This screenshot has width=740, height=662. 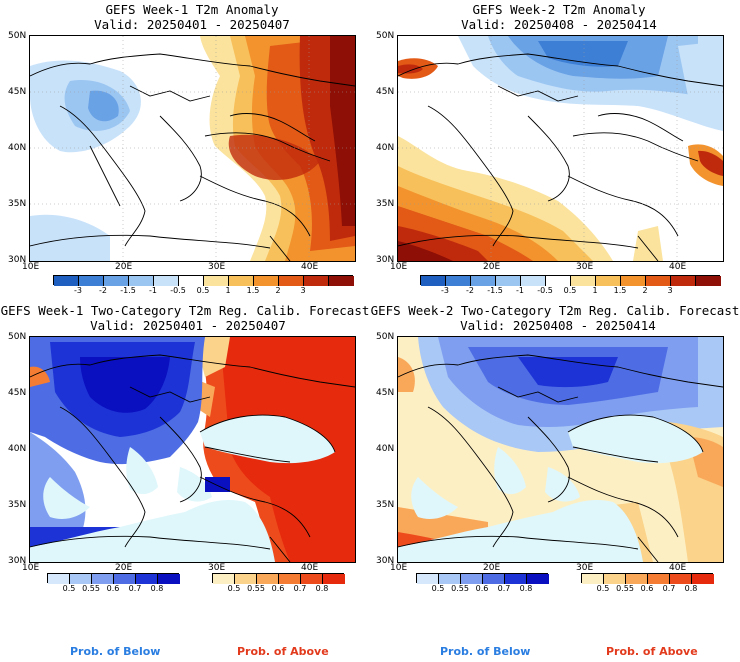 What do you see at coordinates (399, 568) in the screenshot?
I see `panel-4-lon-10: 10E` at bounding box center [399, 568].